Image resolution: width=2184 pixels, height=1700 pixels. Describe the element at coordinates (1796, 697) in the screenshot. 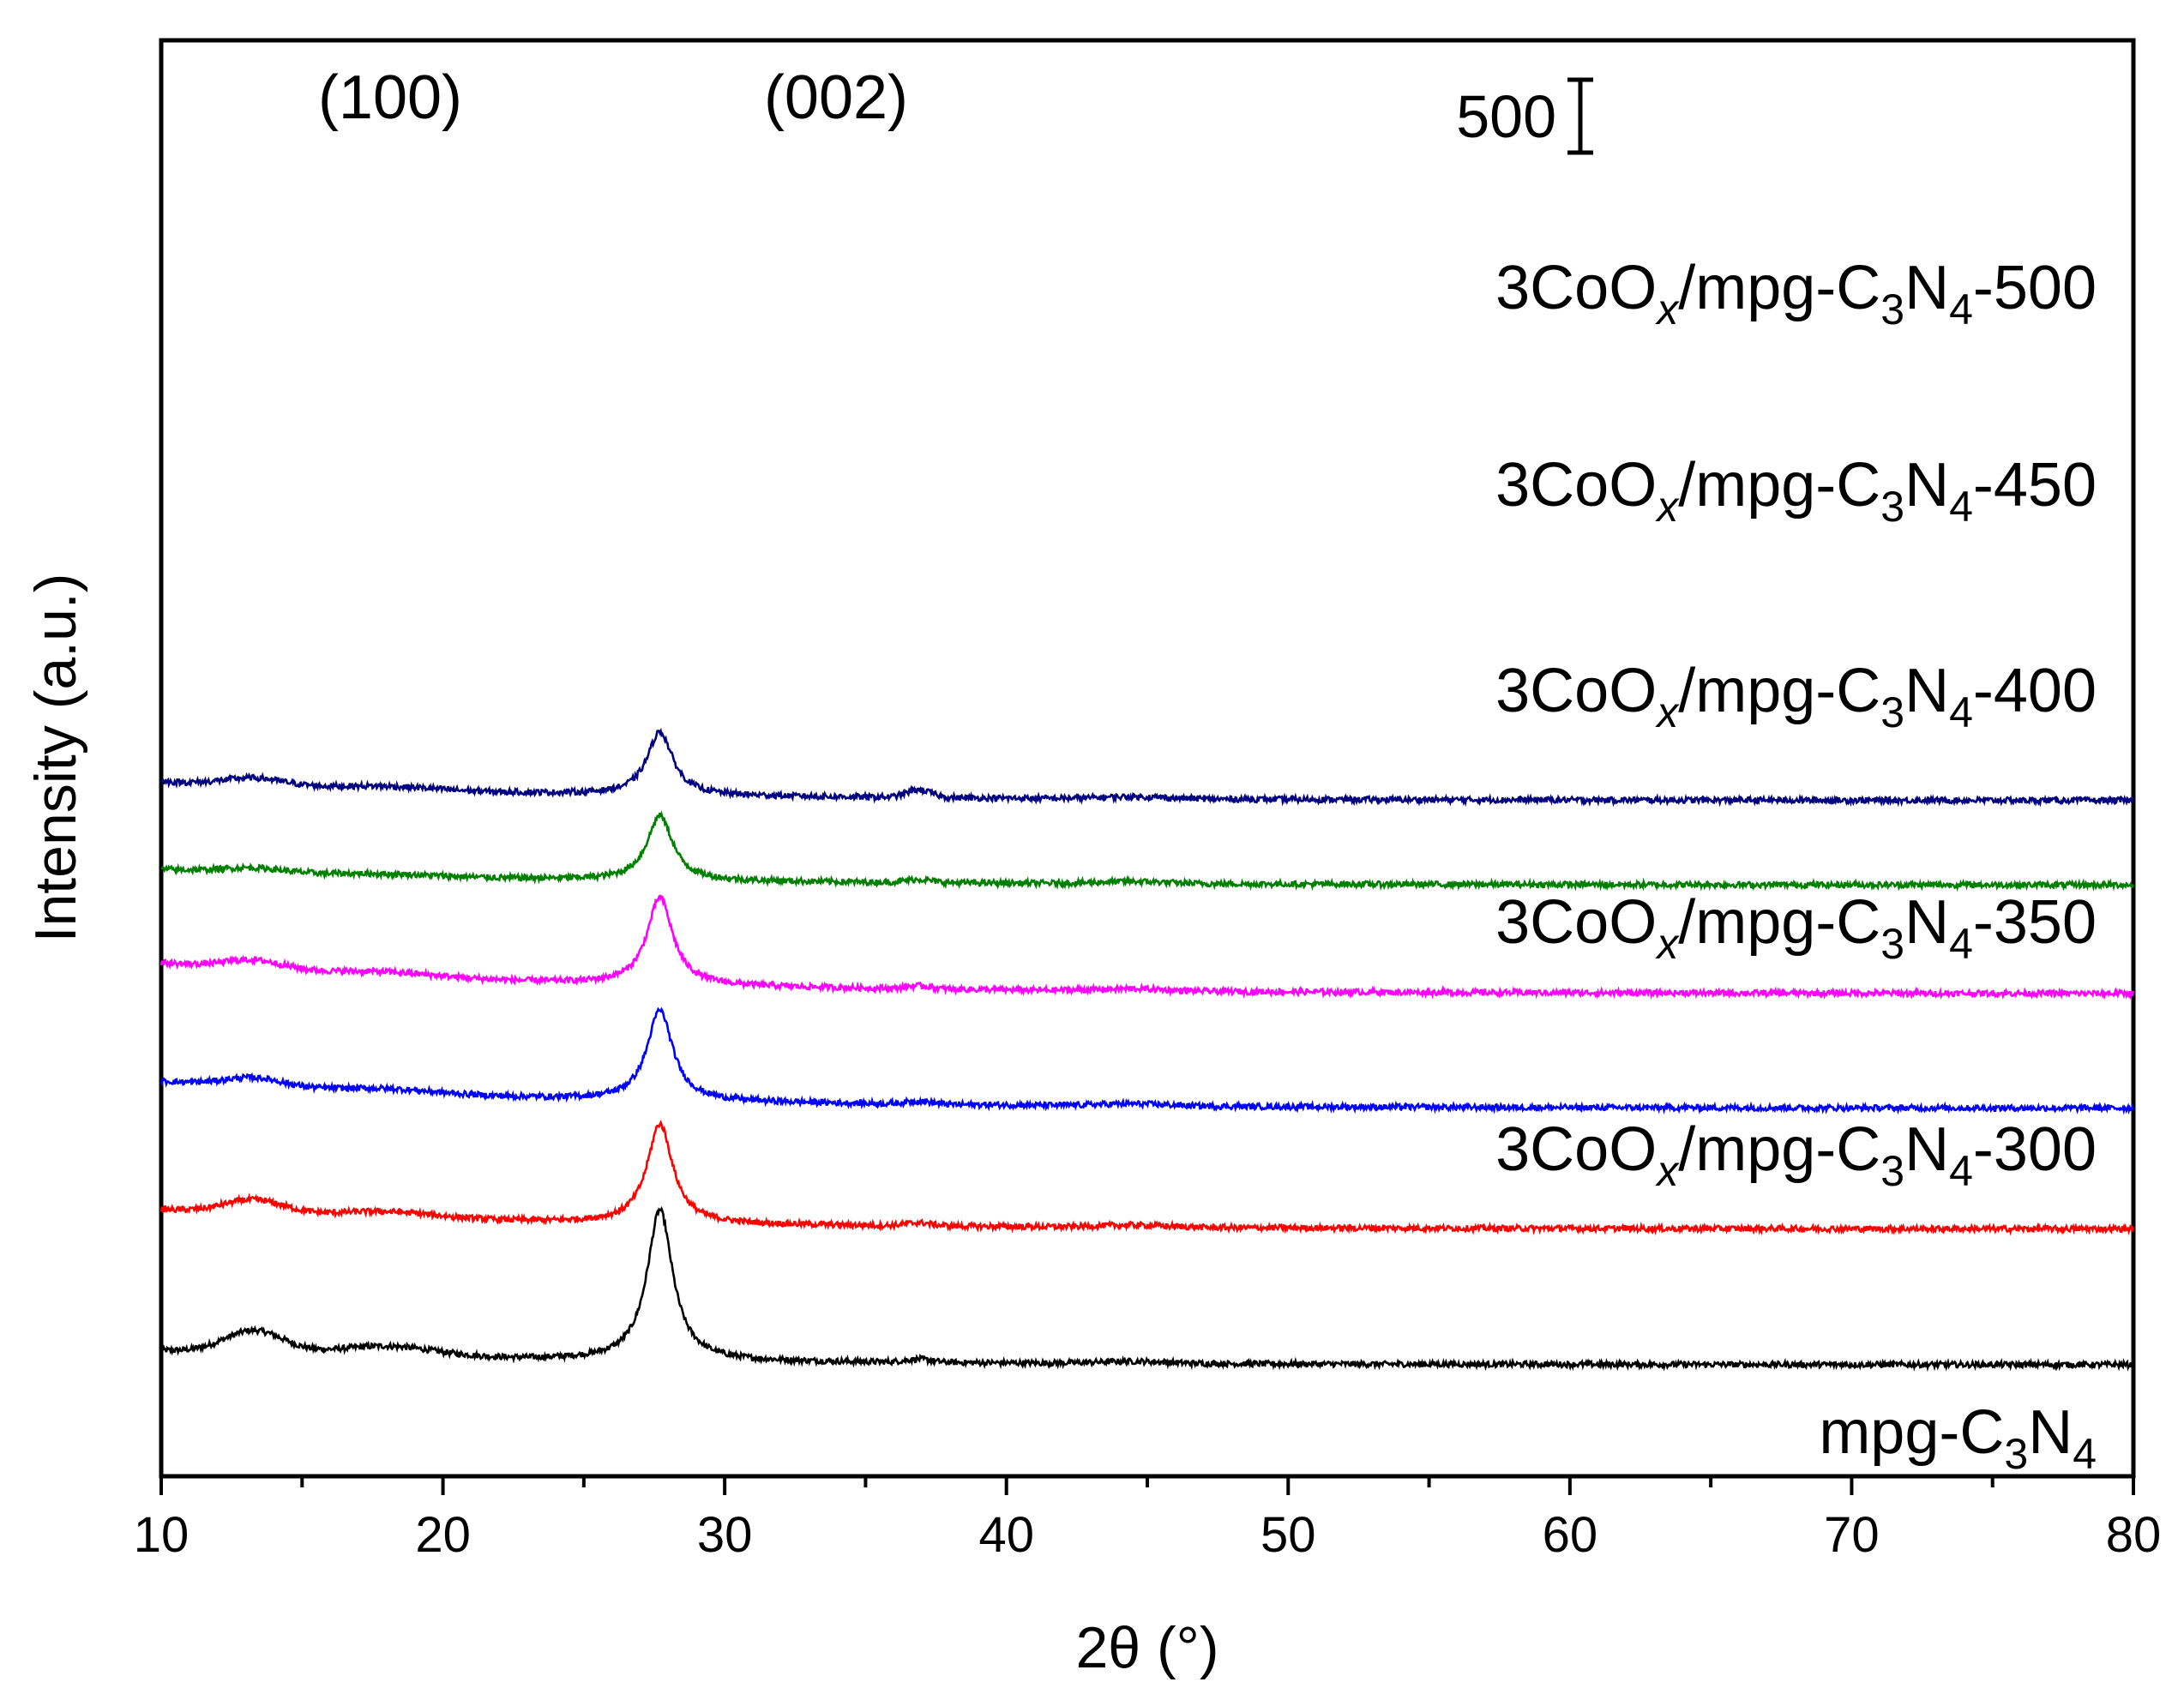

I see `series-label-3: 3CoOx/mpg-C3N4-400` at that location.